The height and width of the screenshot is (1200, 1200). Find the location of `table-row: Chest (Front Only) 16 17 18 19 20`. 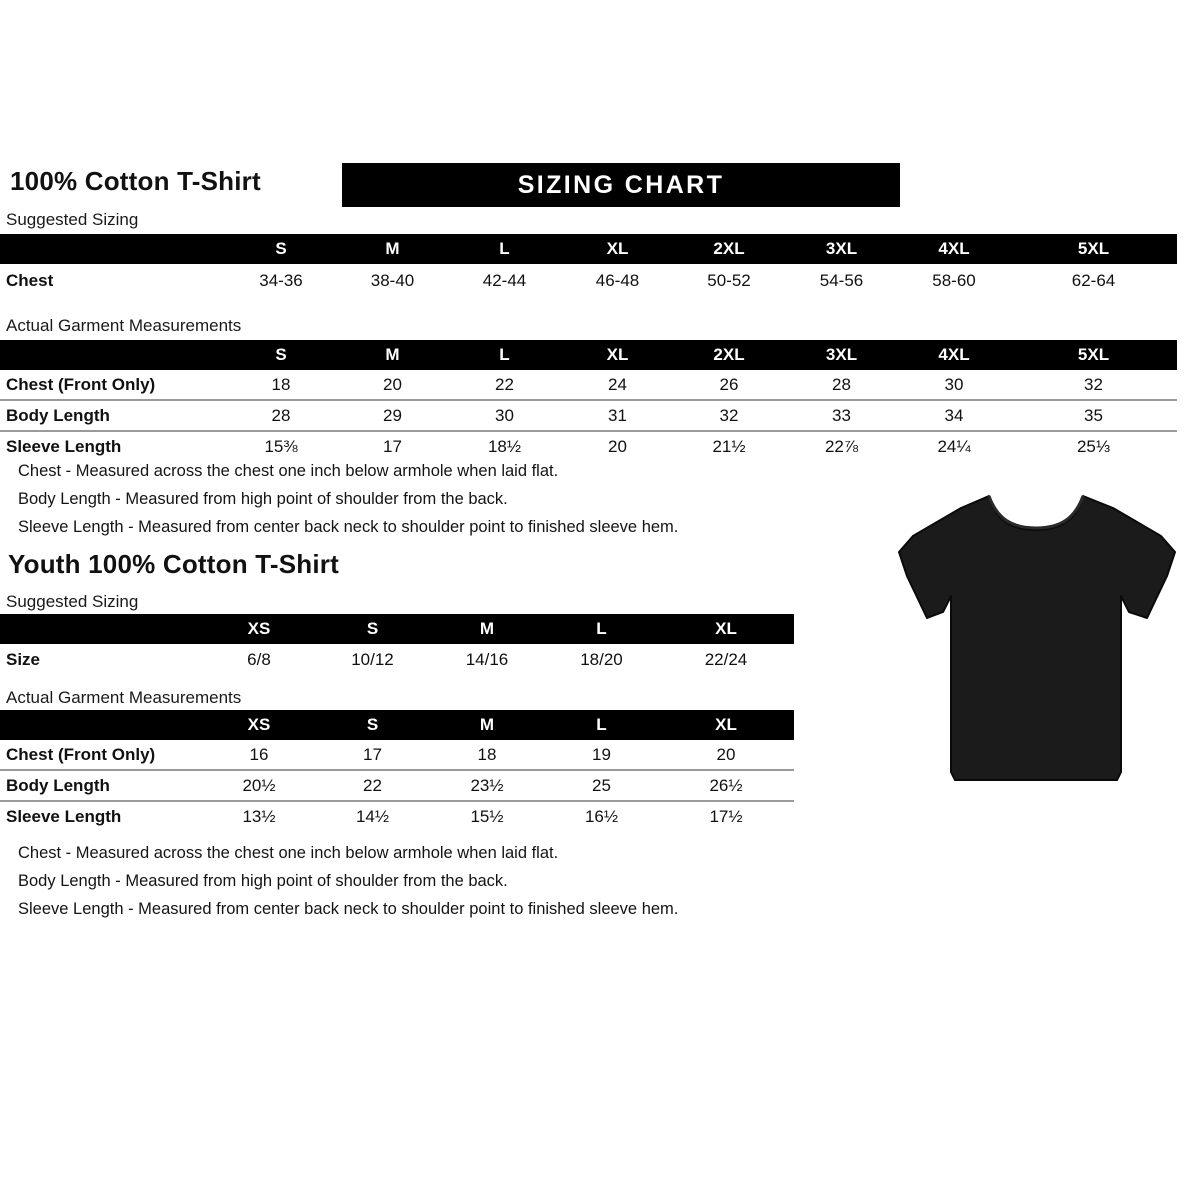

table-row: Chest (Front Only) 16 17 18 19 20 is located at coordinates (397, 755).